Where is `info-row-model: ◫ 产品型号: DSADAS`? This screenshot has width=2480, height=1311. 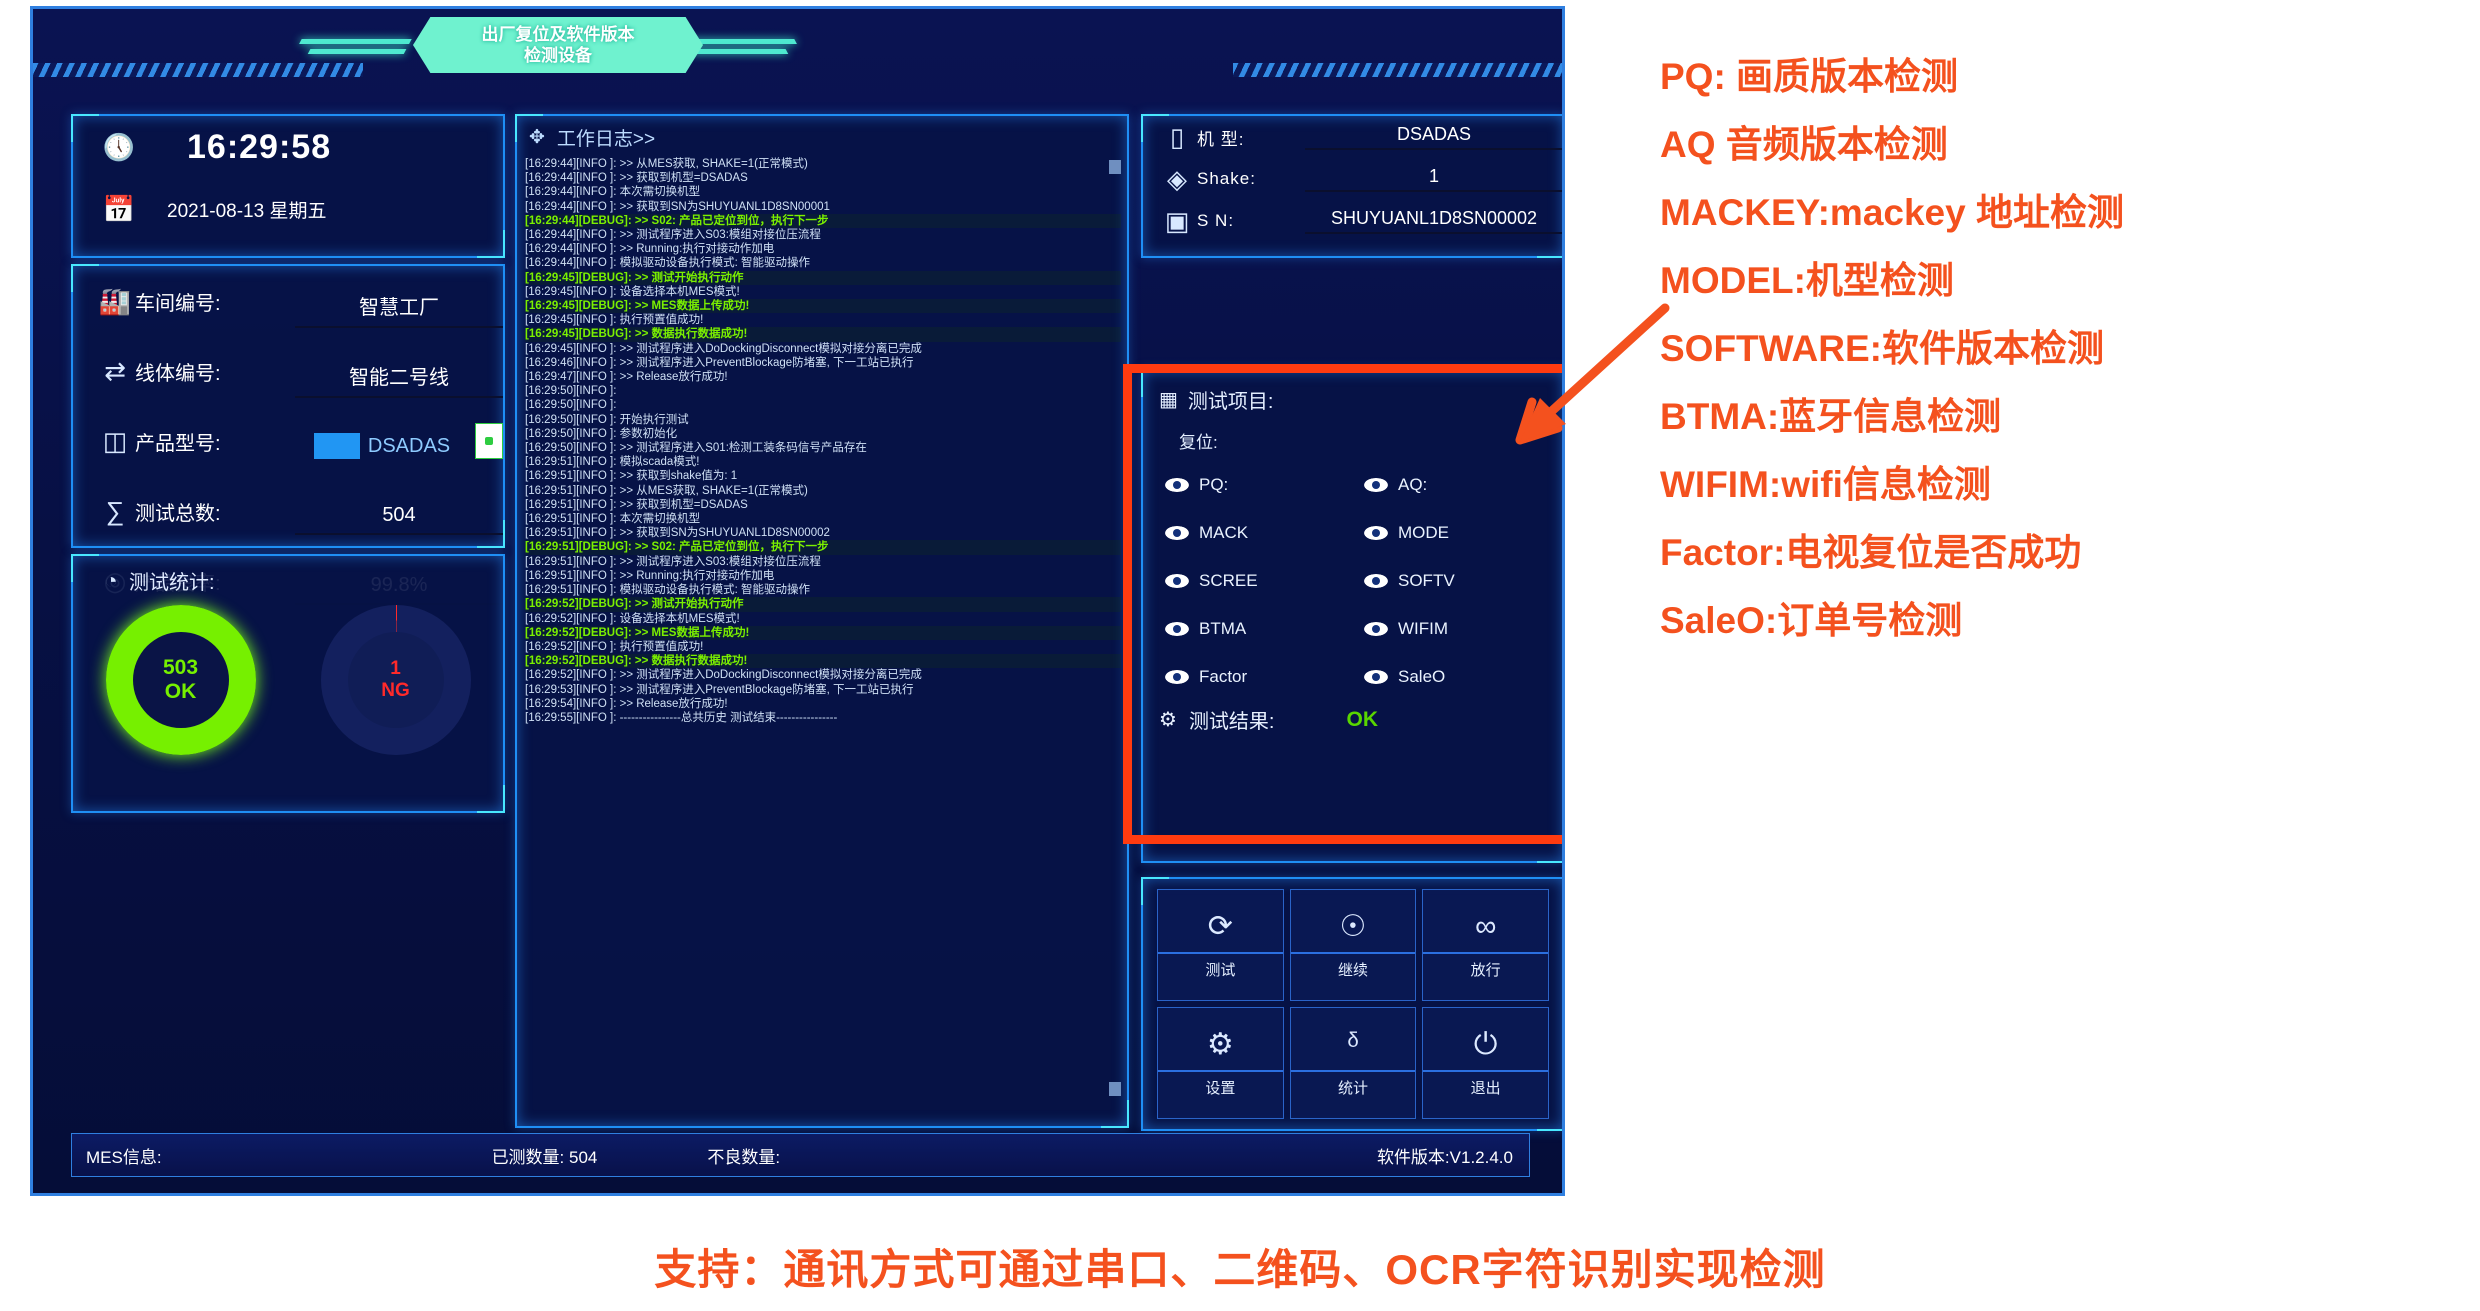
info-row-model: ◫ 产品型号: DSADAS is located at coordinates (288, 441).